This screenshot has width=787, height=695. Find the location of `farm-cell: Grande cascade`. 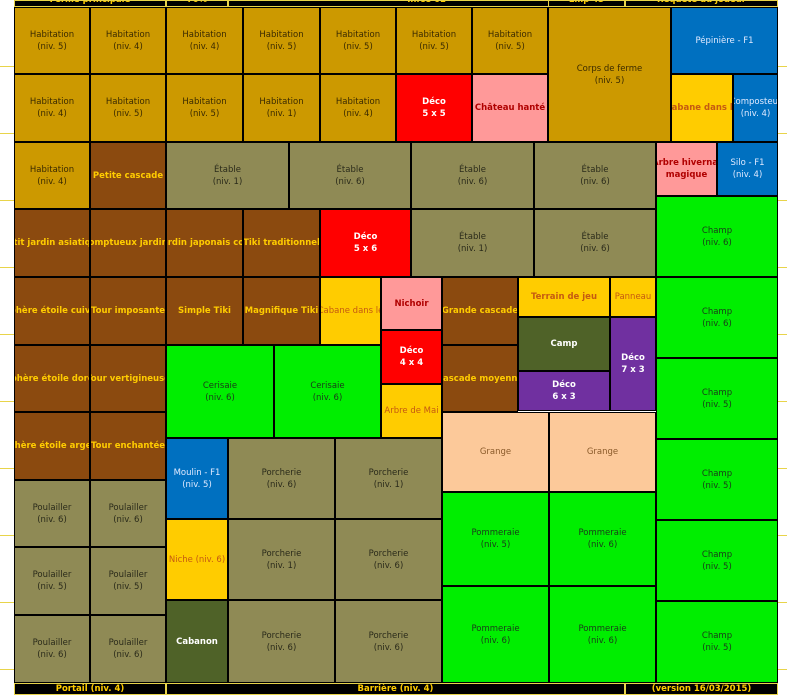

farm-cell: Grande cascade is located at coordinates (480, 311).